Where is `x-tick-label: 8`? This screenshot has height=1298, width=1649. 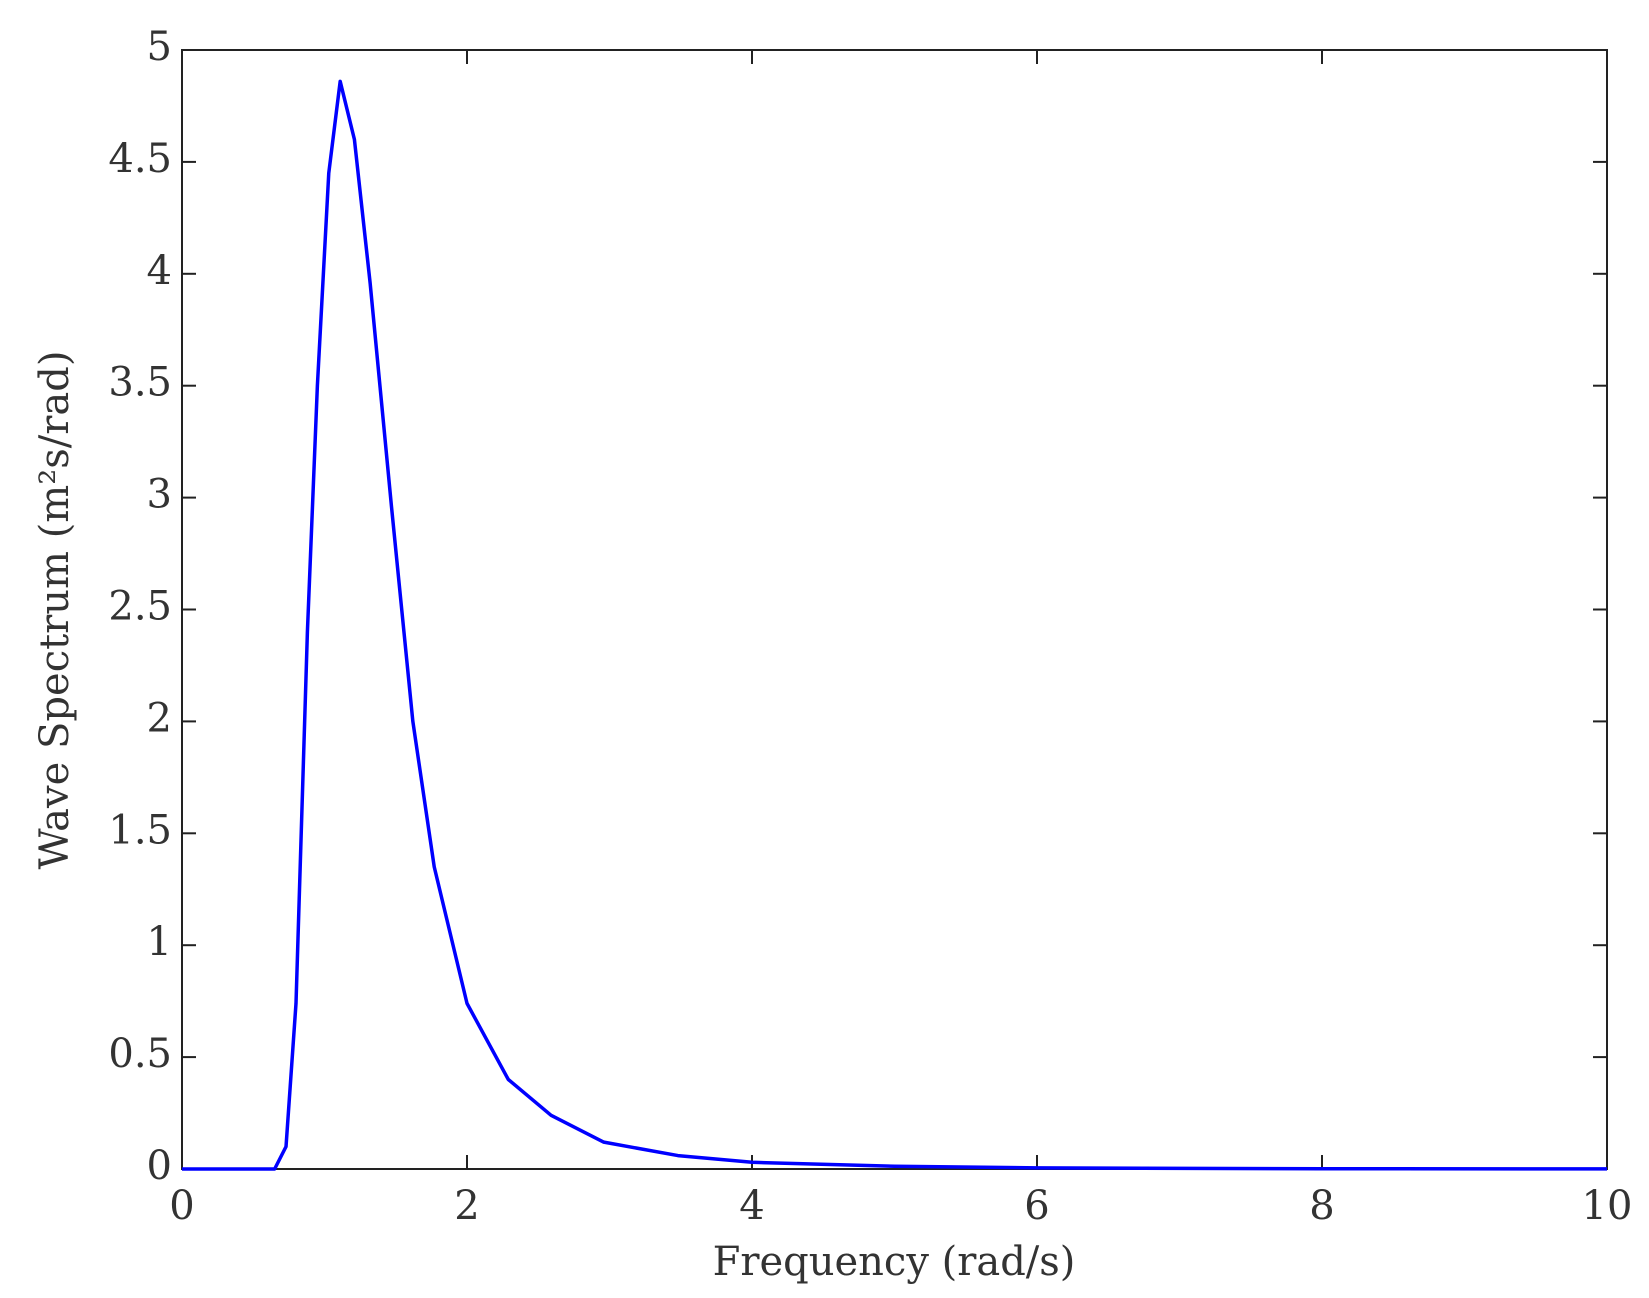 x-tick-label: 8 is located at coordinates (1321, 1206).